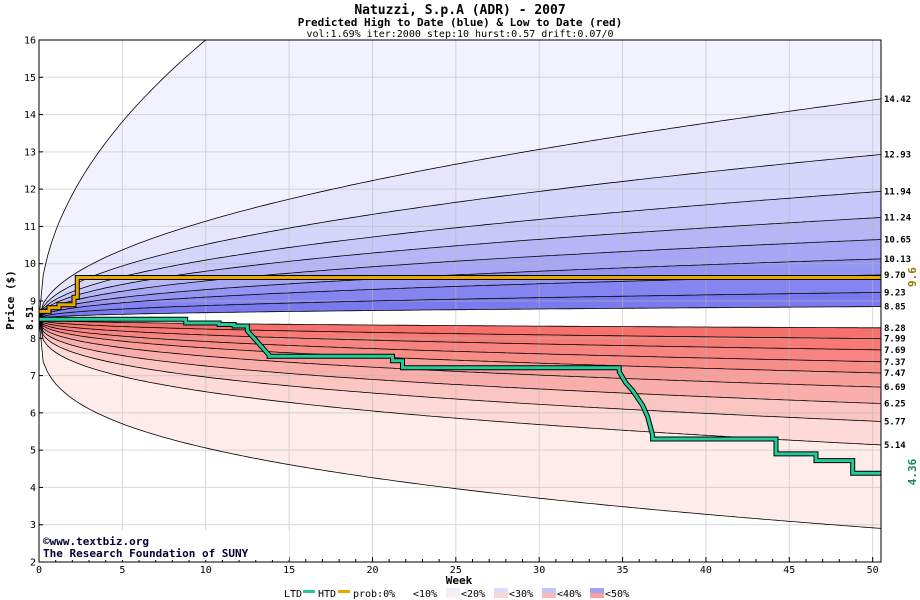  I want to click on y-tick-label: 5, so click(33, 451).